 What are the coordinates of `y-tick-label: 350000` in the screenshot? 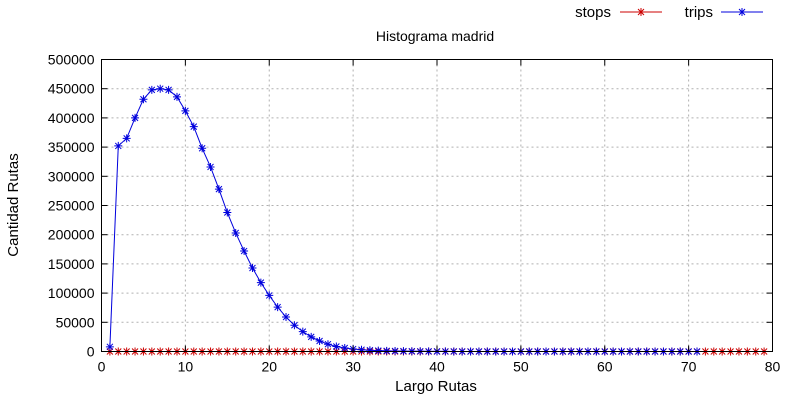 It's located at (71, 147).